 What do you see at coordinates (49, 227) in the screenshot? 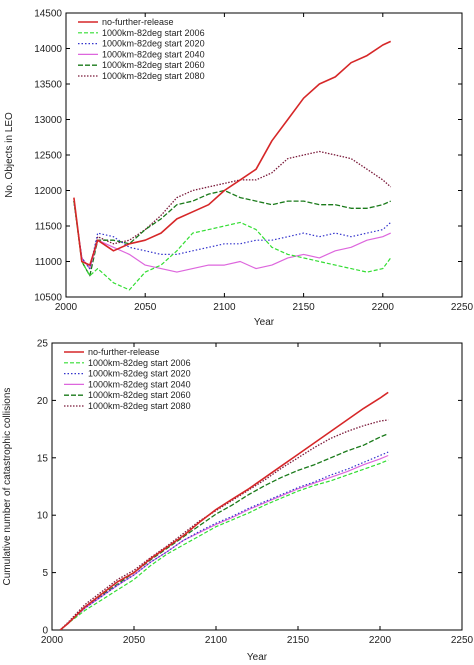
I see `y-tick-label: 11500` at bounding box center [49, 227].